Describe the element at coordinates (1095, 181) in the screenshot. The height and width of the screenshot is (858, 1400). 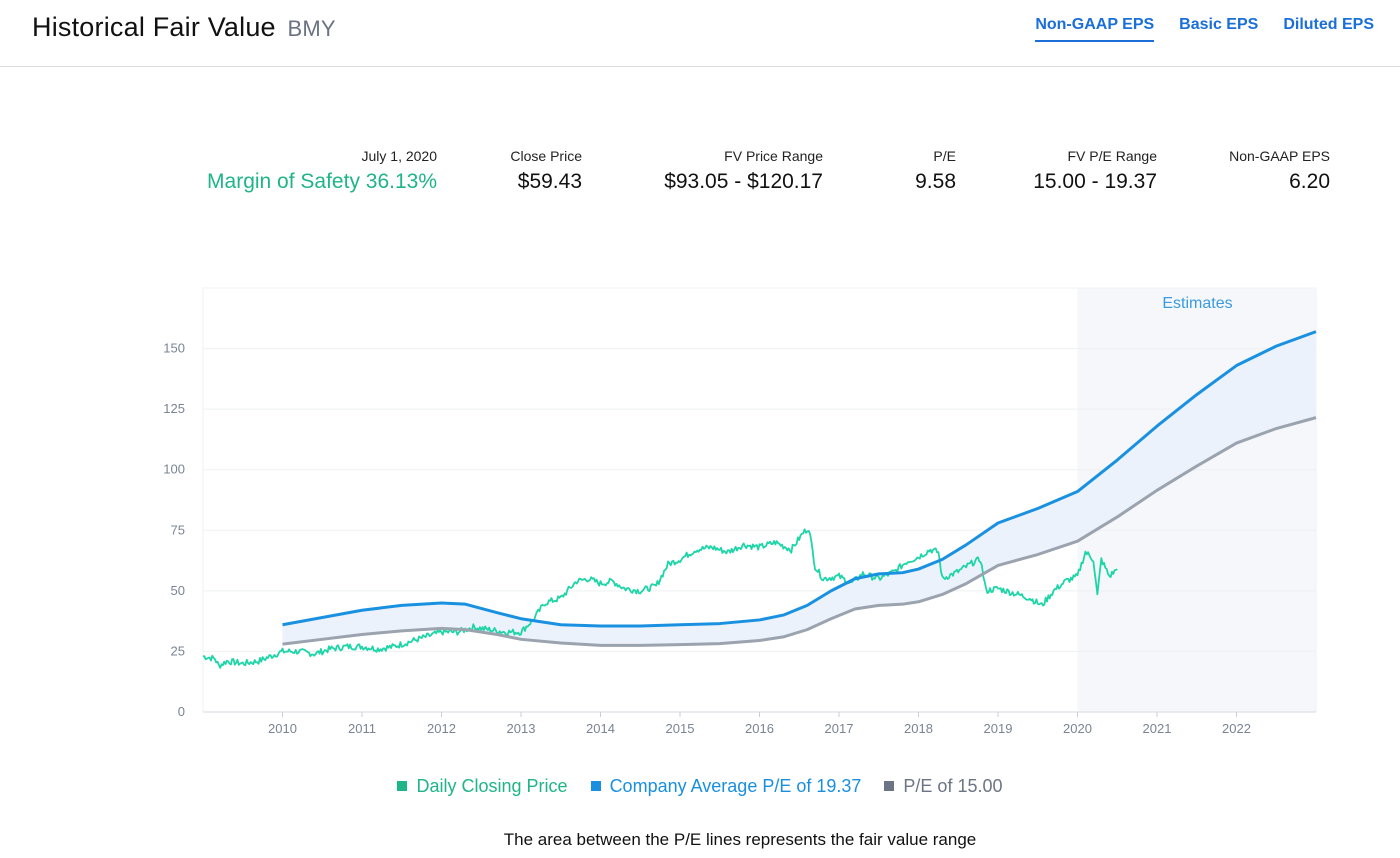
I see `stat-fv-pe-range-value: 15.00 - 19.37` at that location.